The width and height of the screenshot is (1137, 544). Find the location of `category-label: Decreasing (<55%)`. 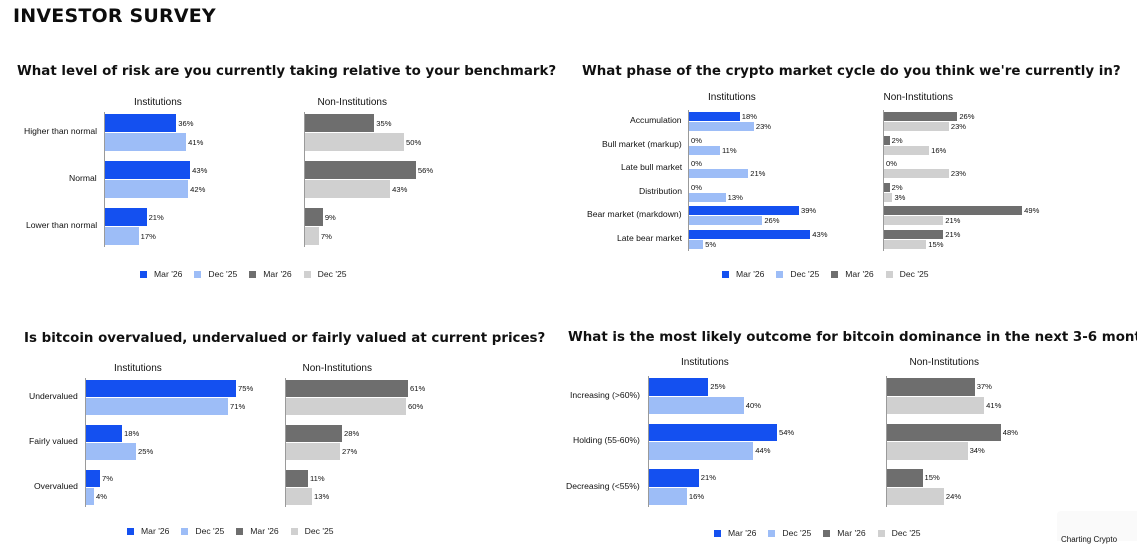

category-label: Decreasing (<55%) is located at coordinates (603, 485).